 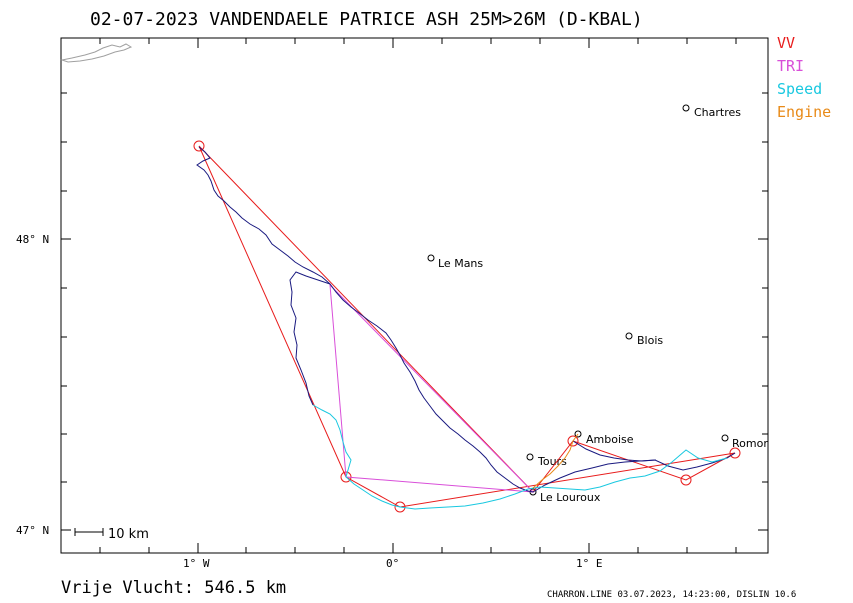 I want to click on lon-label-1w: 1° W, so click(x=196, y=563).